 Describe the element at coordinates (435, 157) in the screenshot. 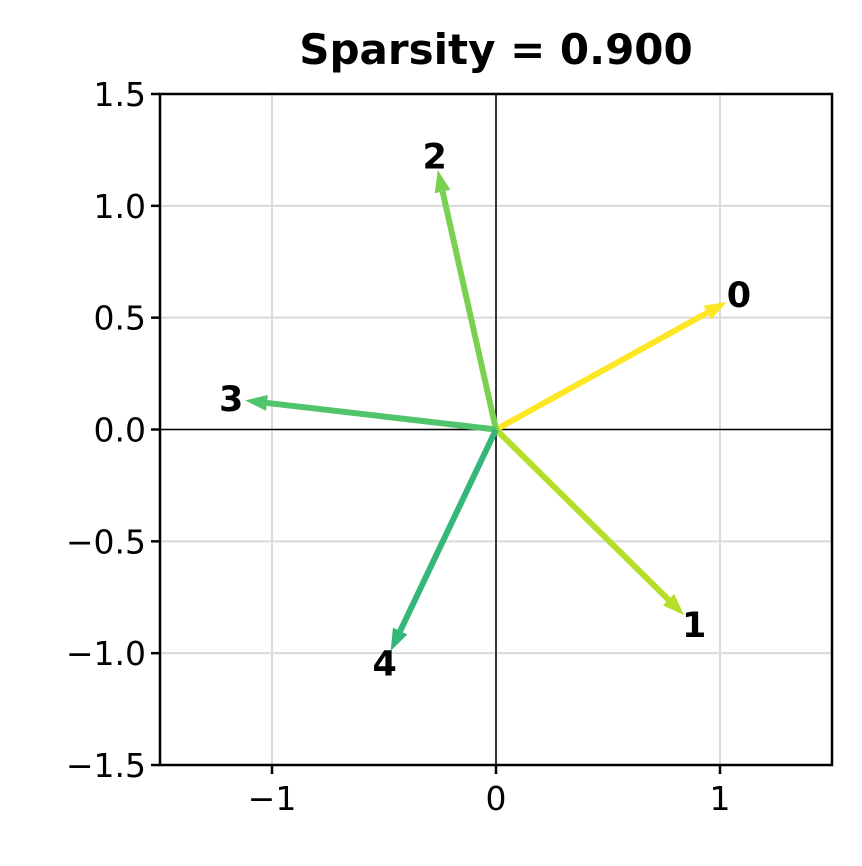

I see `vector-label-2: 2` at that location.